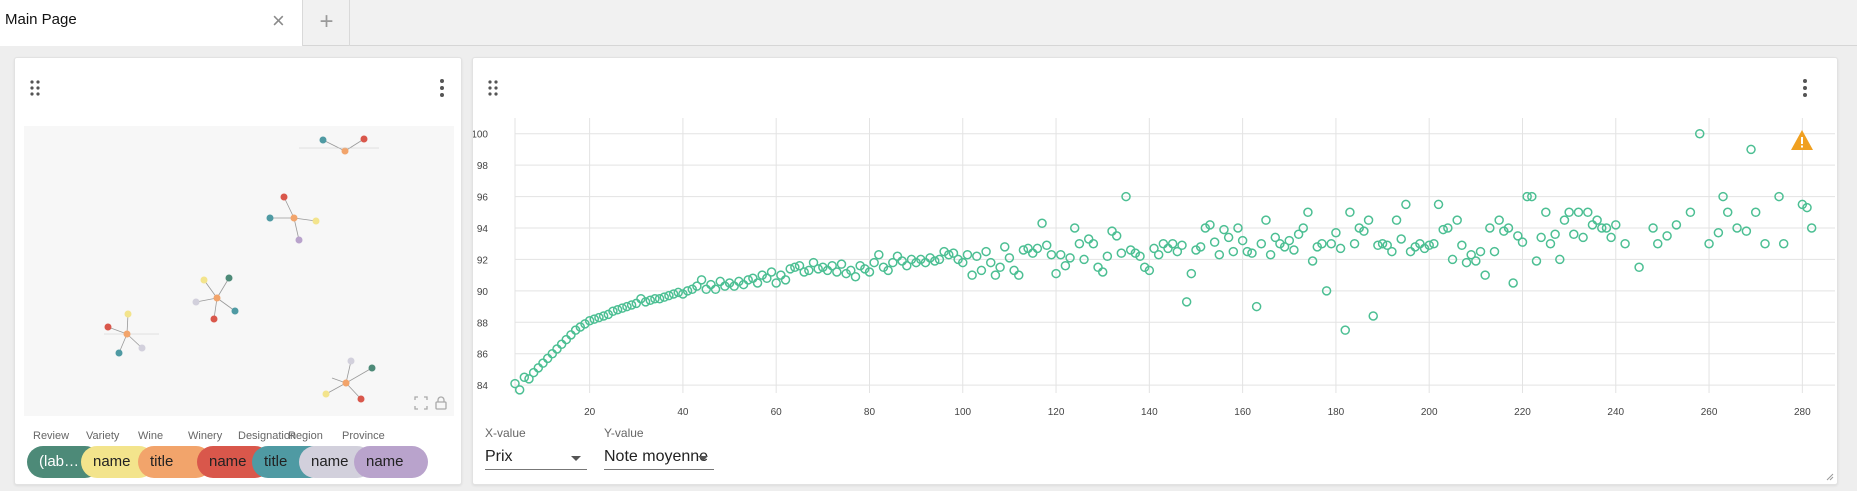 The height and width of the screenshot is (491, 1857). Describe the element at coordinates (391, 462) in the screenshot. I see `legend-pill-province: name` at that location.